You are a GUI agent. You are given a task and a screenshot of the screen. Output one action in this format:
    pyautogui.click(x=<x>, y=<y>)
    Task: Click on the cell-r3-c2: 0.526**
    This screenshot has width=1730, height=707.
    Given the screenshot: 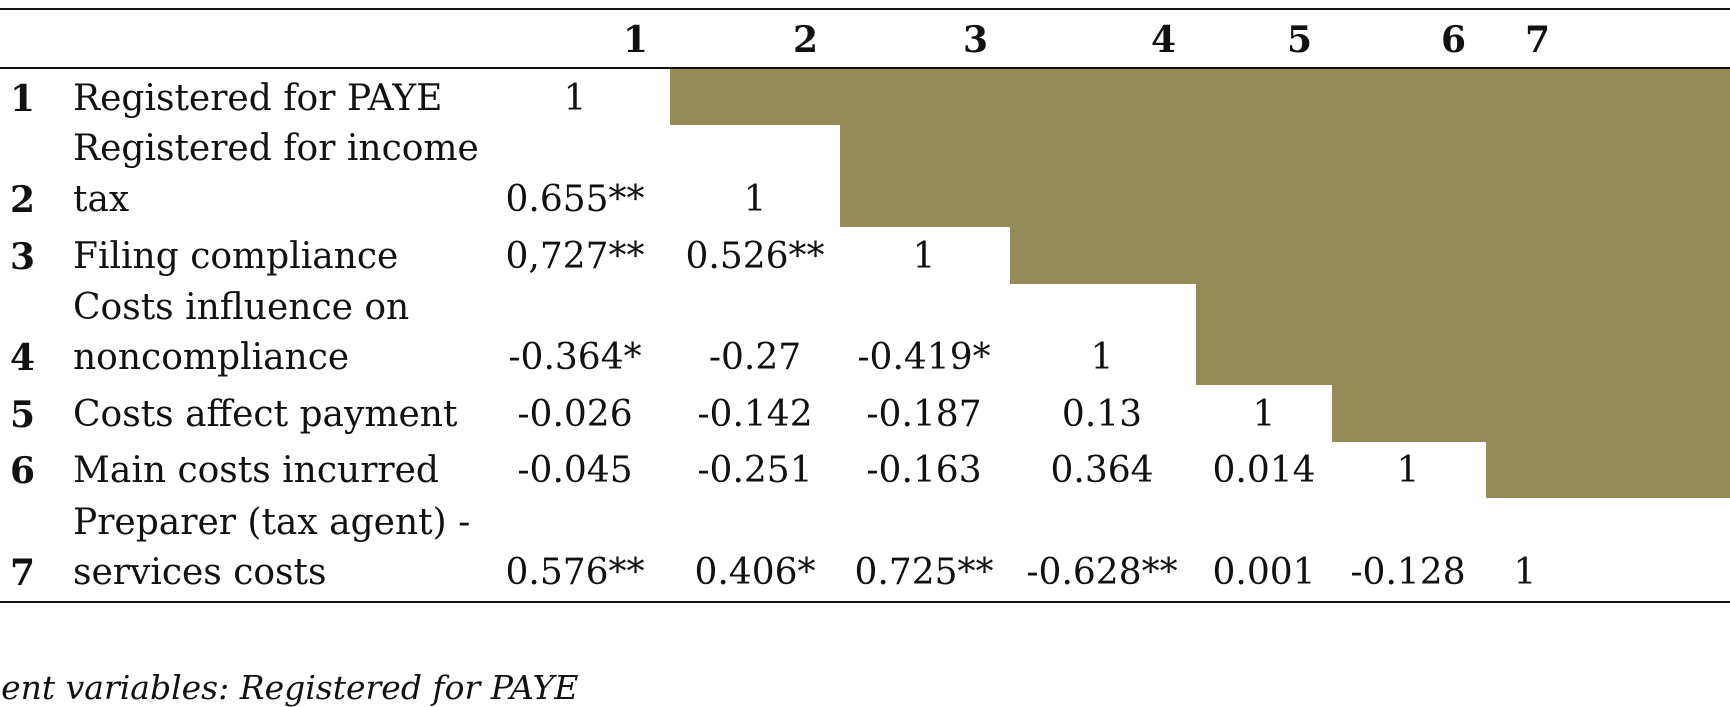 What is the action you would take?
    pyautogui.click(x=755, y=256)
    